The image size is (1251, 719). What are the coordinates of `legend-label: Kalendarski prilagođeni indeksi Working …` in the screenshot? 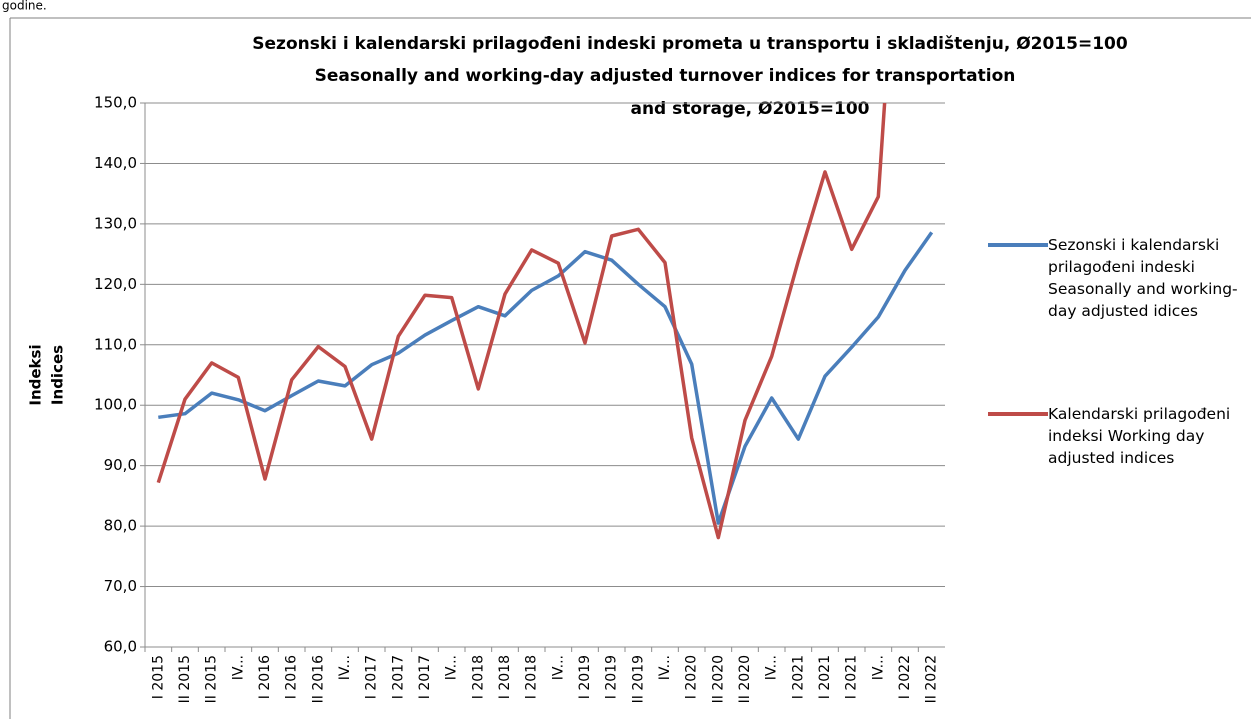 It's located at (1139, 436).